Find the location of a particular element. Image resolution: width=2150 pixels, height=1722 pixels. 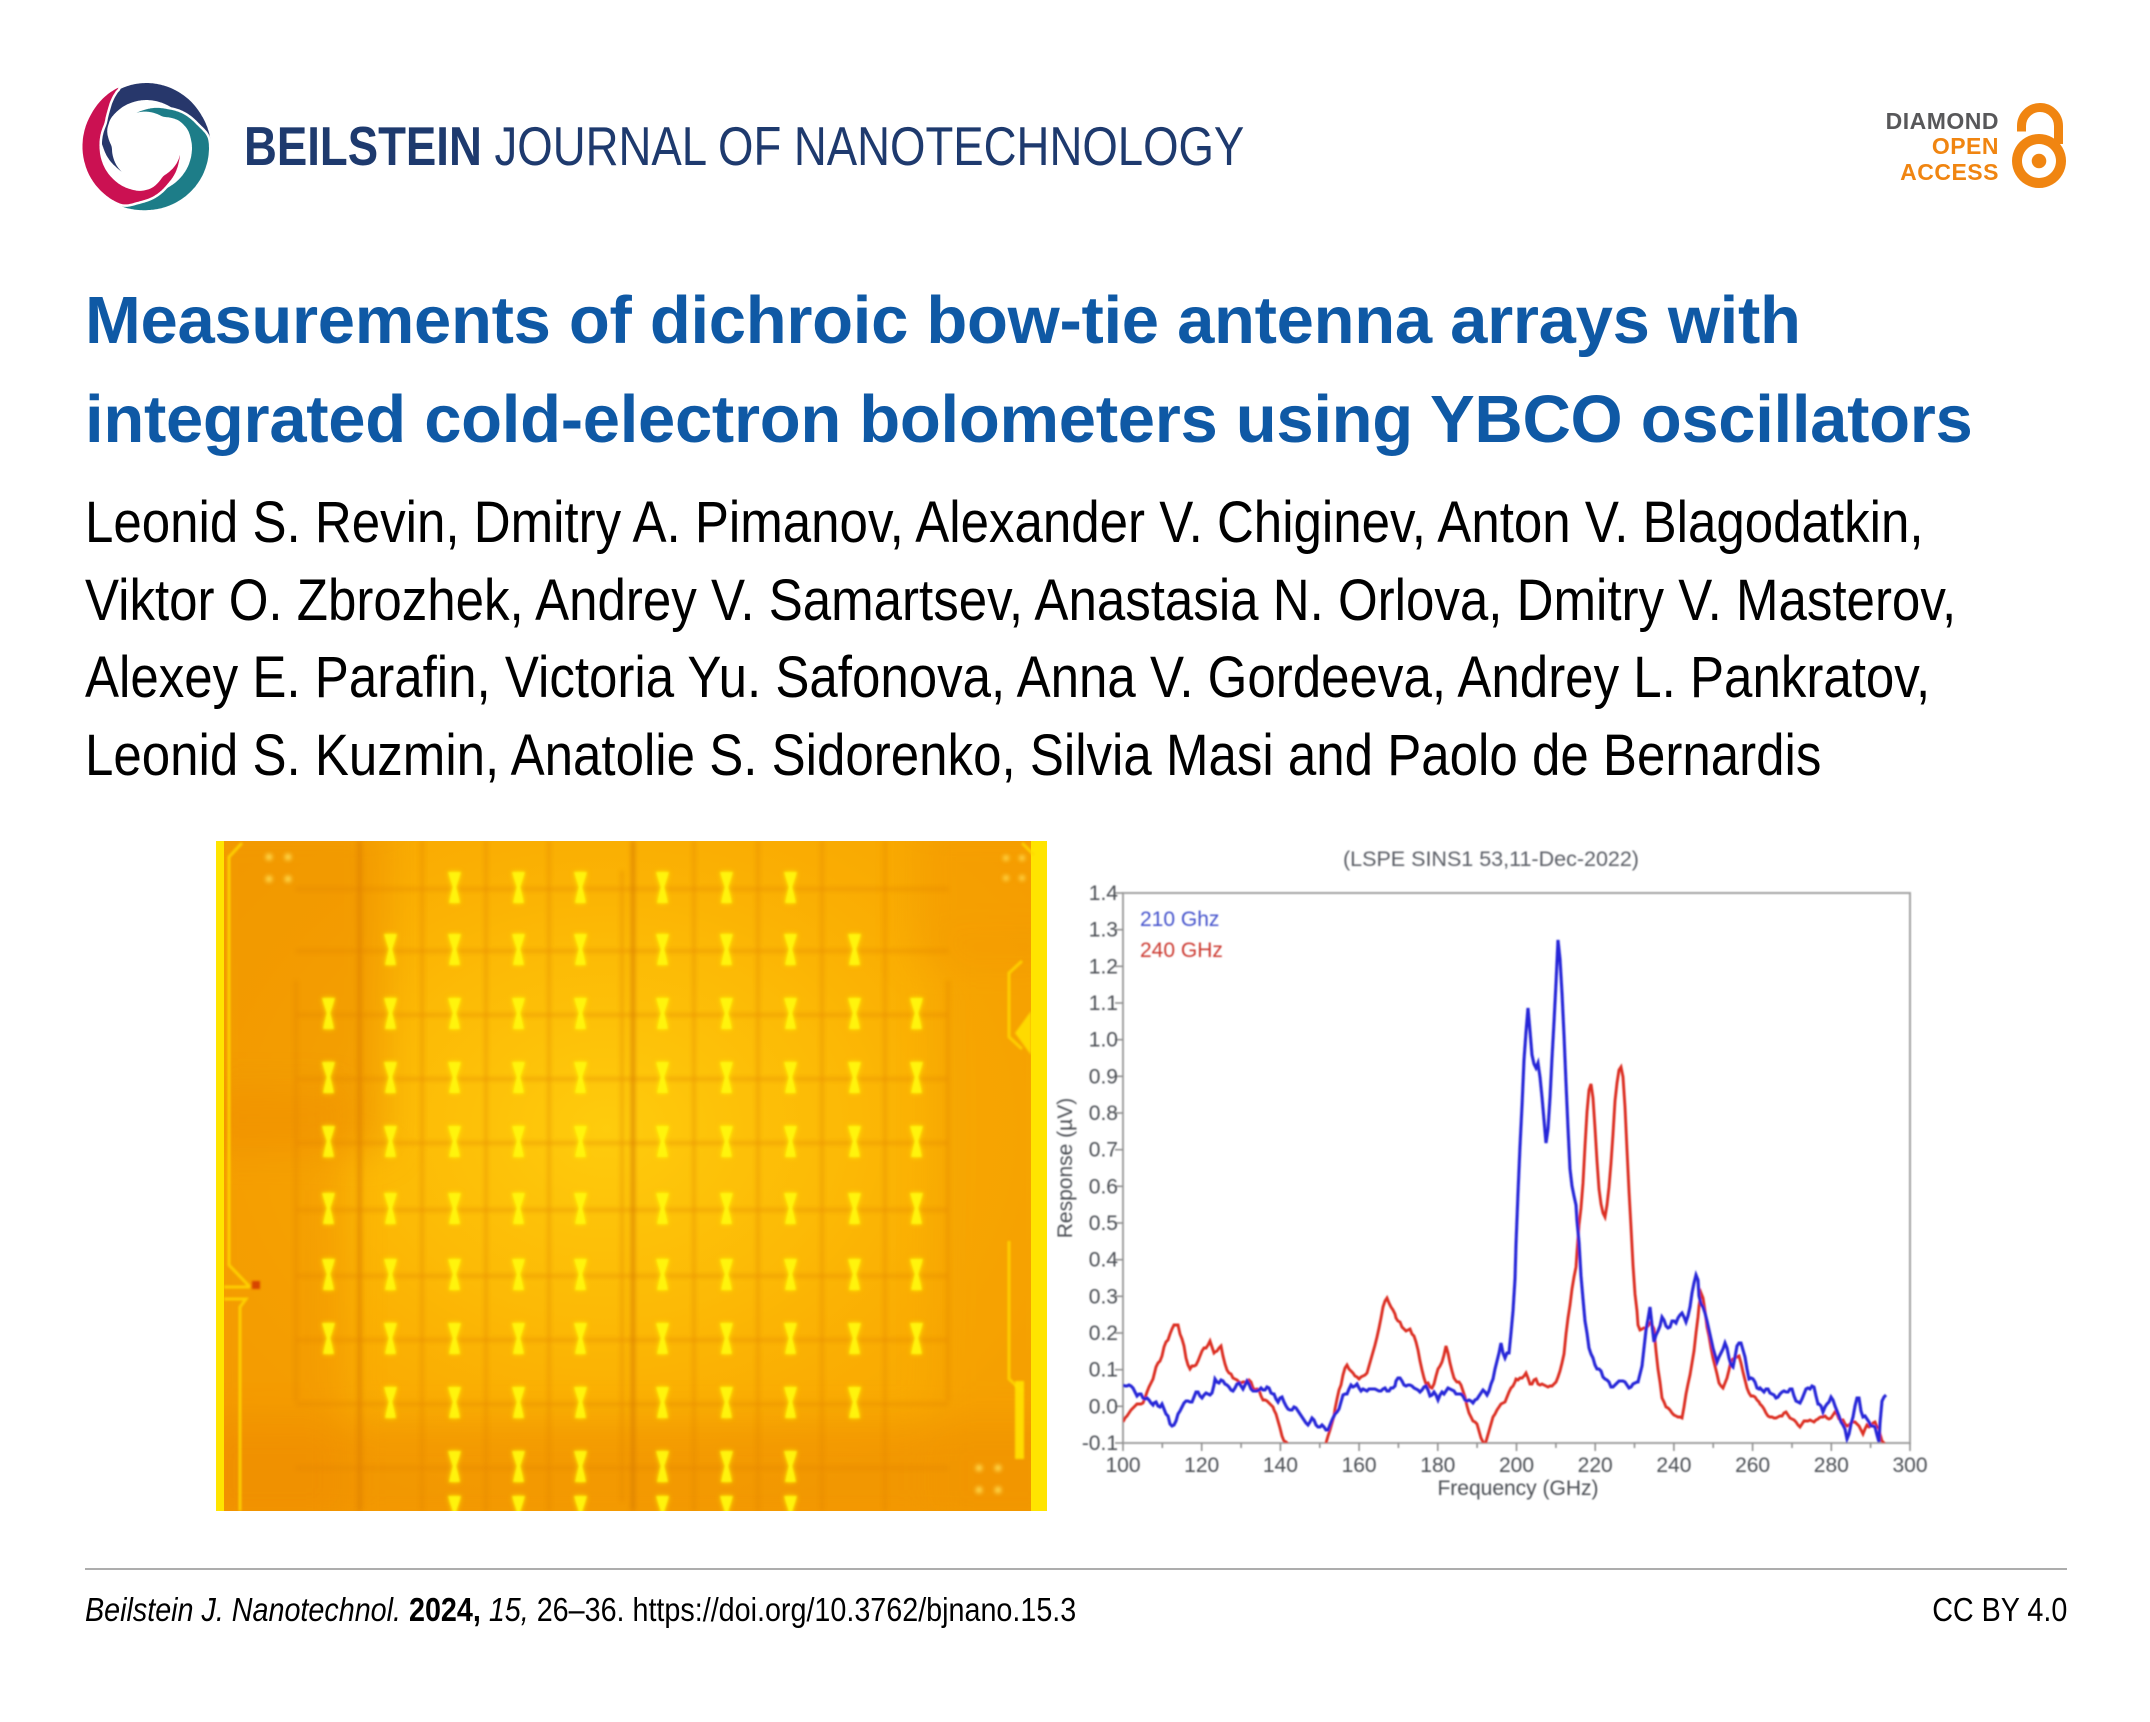

svg-text: 240 GHz is located at coordinates (1181, 950).